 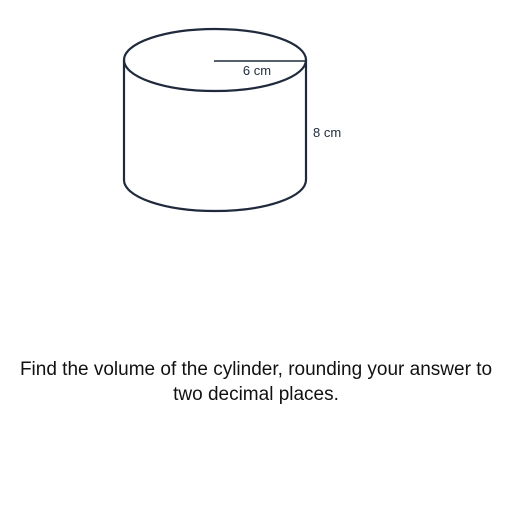 What do you see at coordinates (327, 132) in the screenshot?
I see `height-label: 8 cm` at bounding box center [327, 132].